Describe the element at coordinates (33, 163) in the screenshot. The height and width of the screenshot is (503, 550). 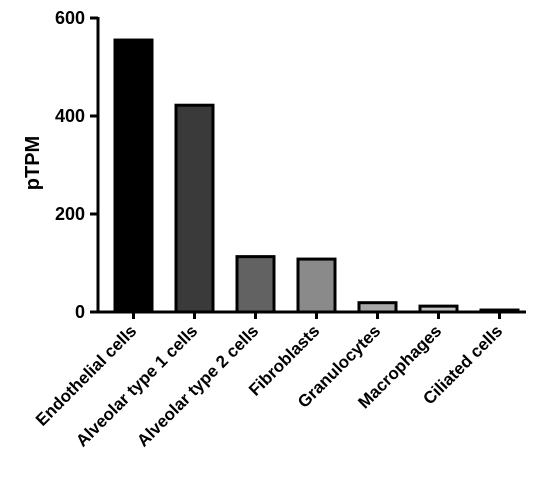
I see `y-axis-label: pTPM` at that location.